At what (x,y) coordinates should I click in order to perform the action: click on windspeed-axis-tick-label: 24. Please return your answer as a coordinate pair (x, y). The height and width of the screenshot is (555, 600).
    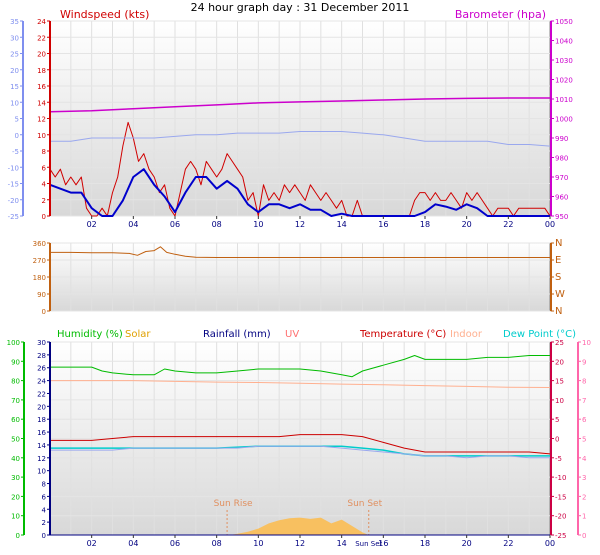
    Looking at the image, I should click on (41, 22).